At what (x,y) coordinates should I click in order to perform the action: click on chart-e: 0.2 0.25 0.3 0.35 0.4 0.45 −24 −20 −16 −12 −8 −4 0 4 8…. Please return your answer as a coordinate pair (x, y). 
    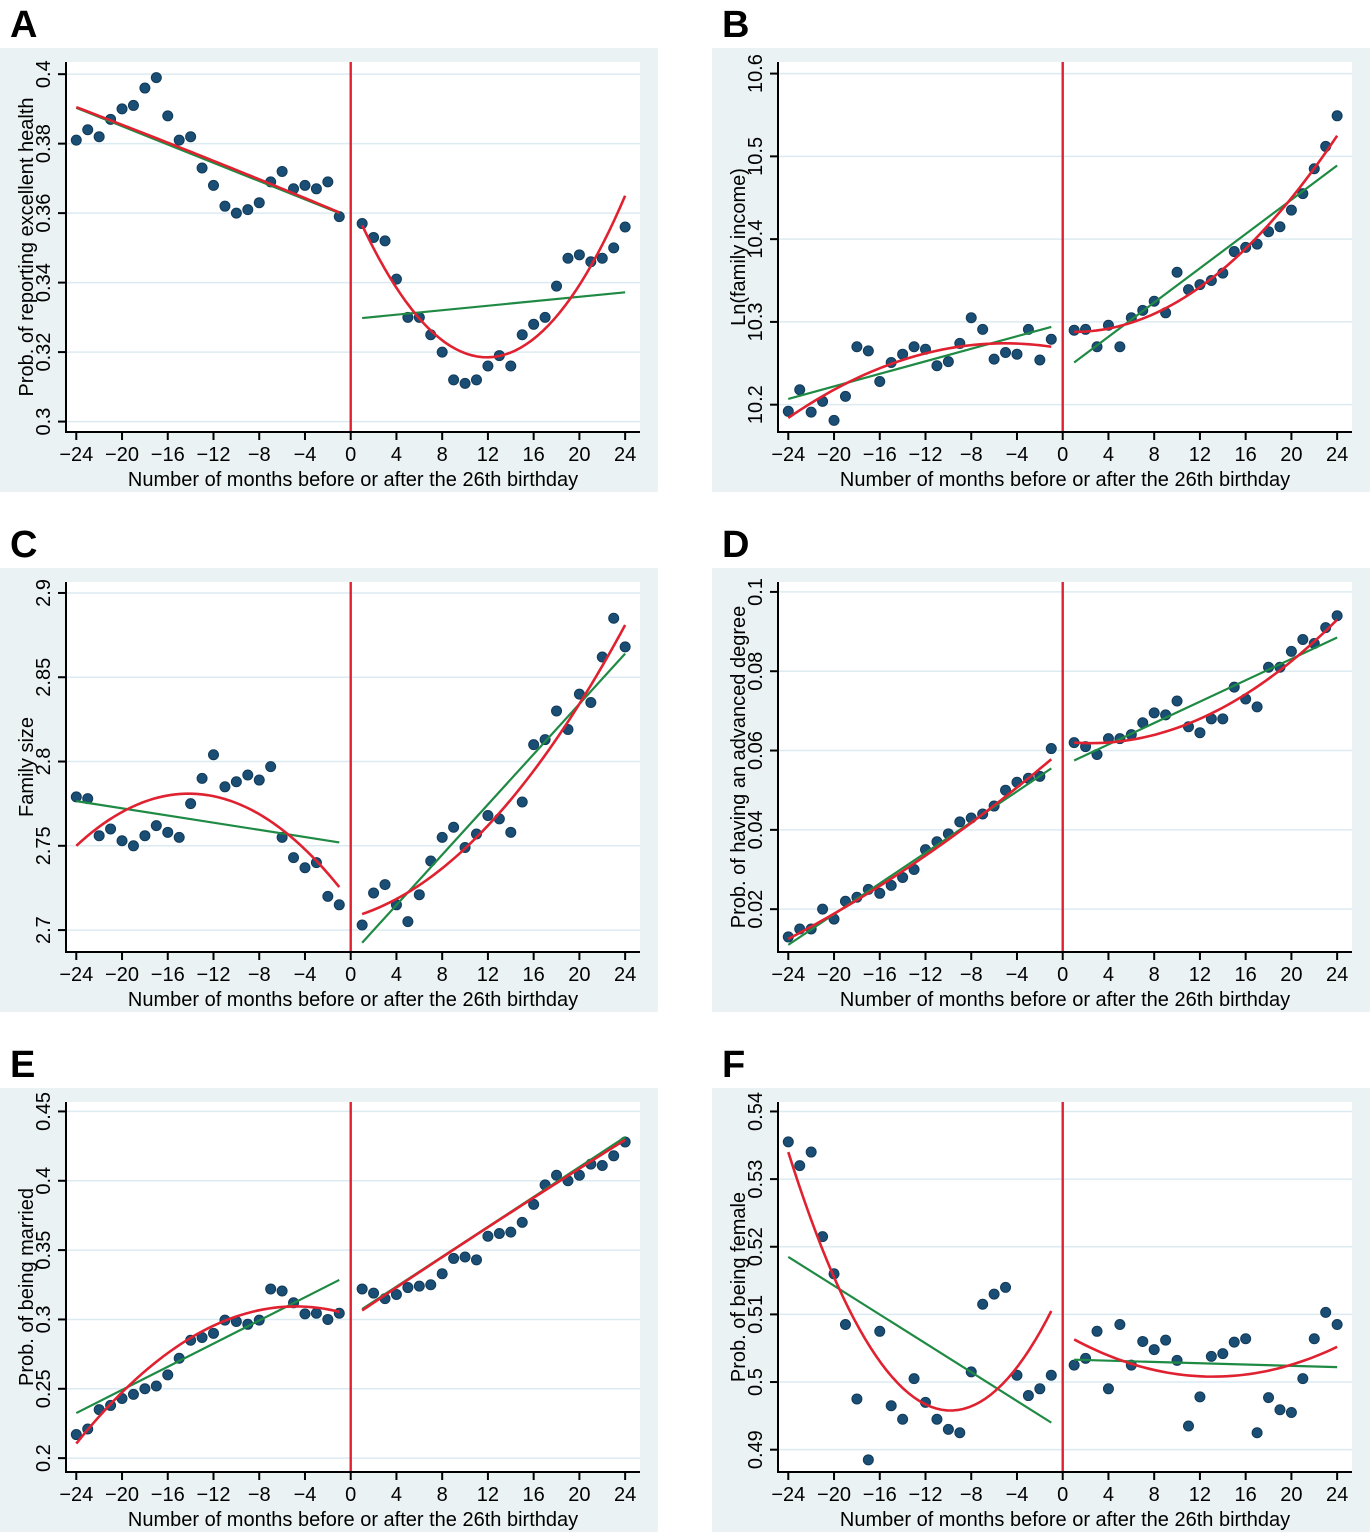
    Looking at the image, I should click on (329, 1310).